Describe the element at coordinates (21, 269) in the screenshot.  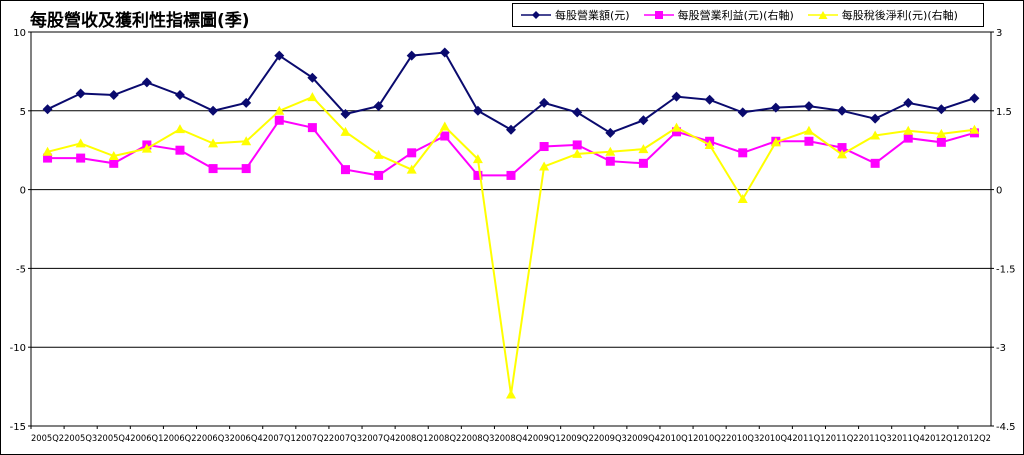
I see `y-left-tick-label: -5` at that location.